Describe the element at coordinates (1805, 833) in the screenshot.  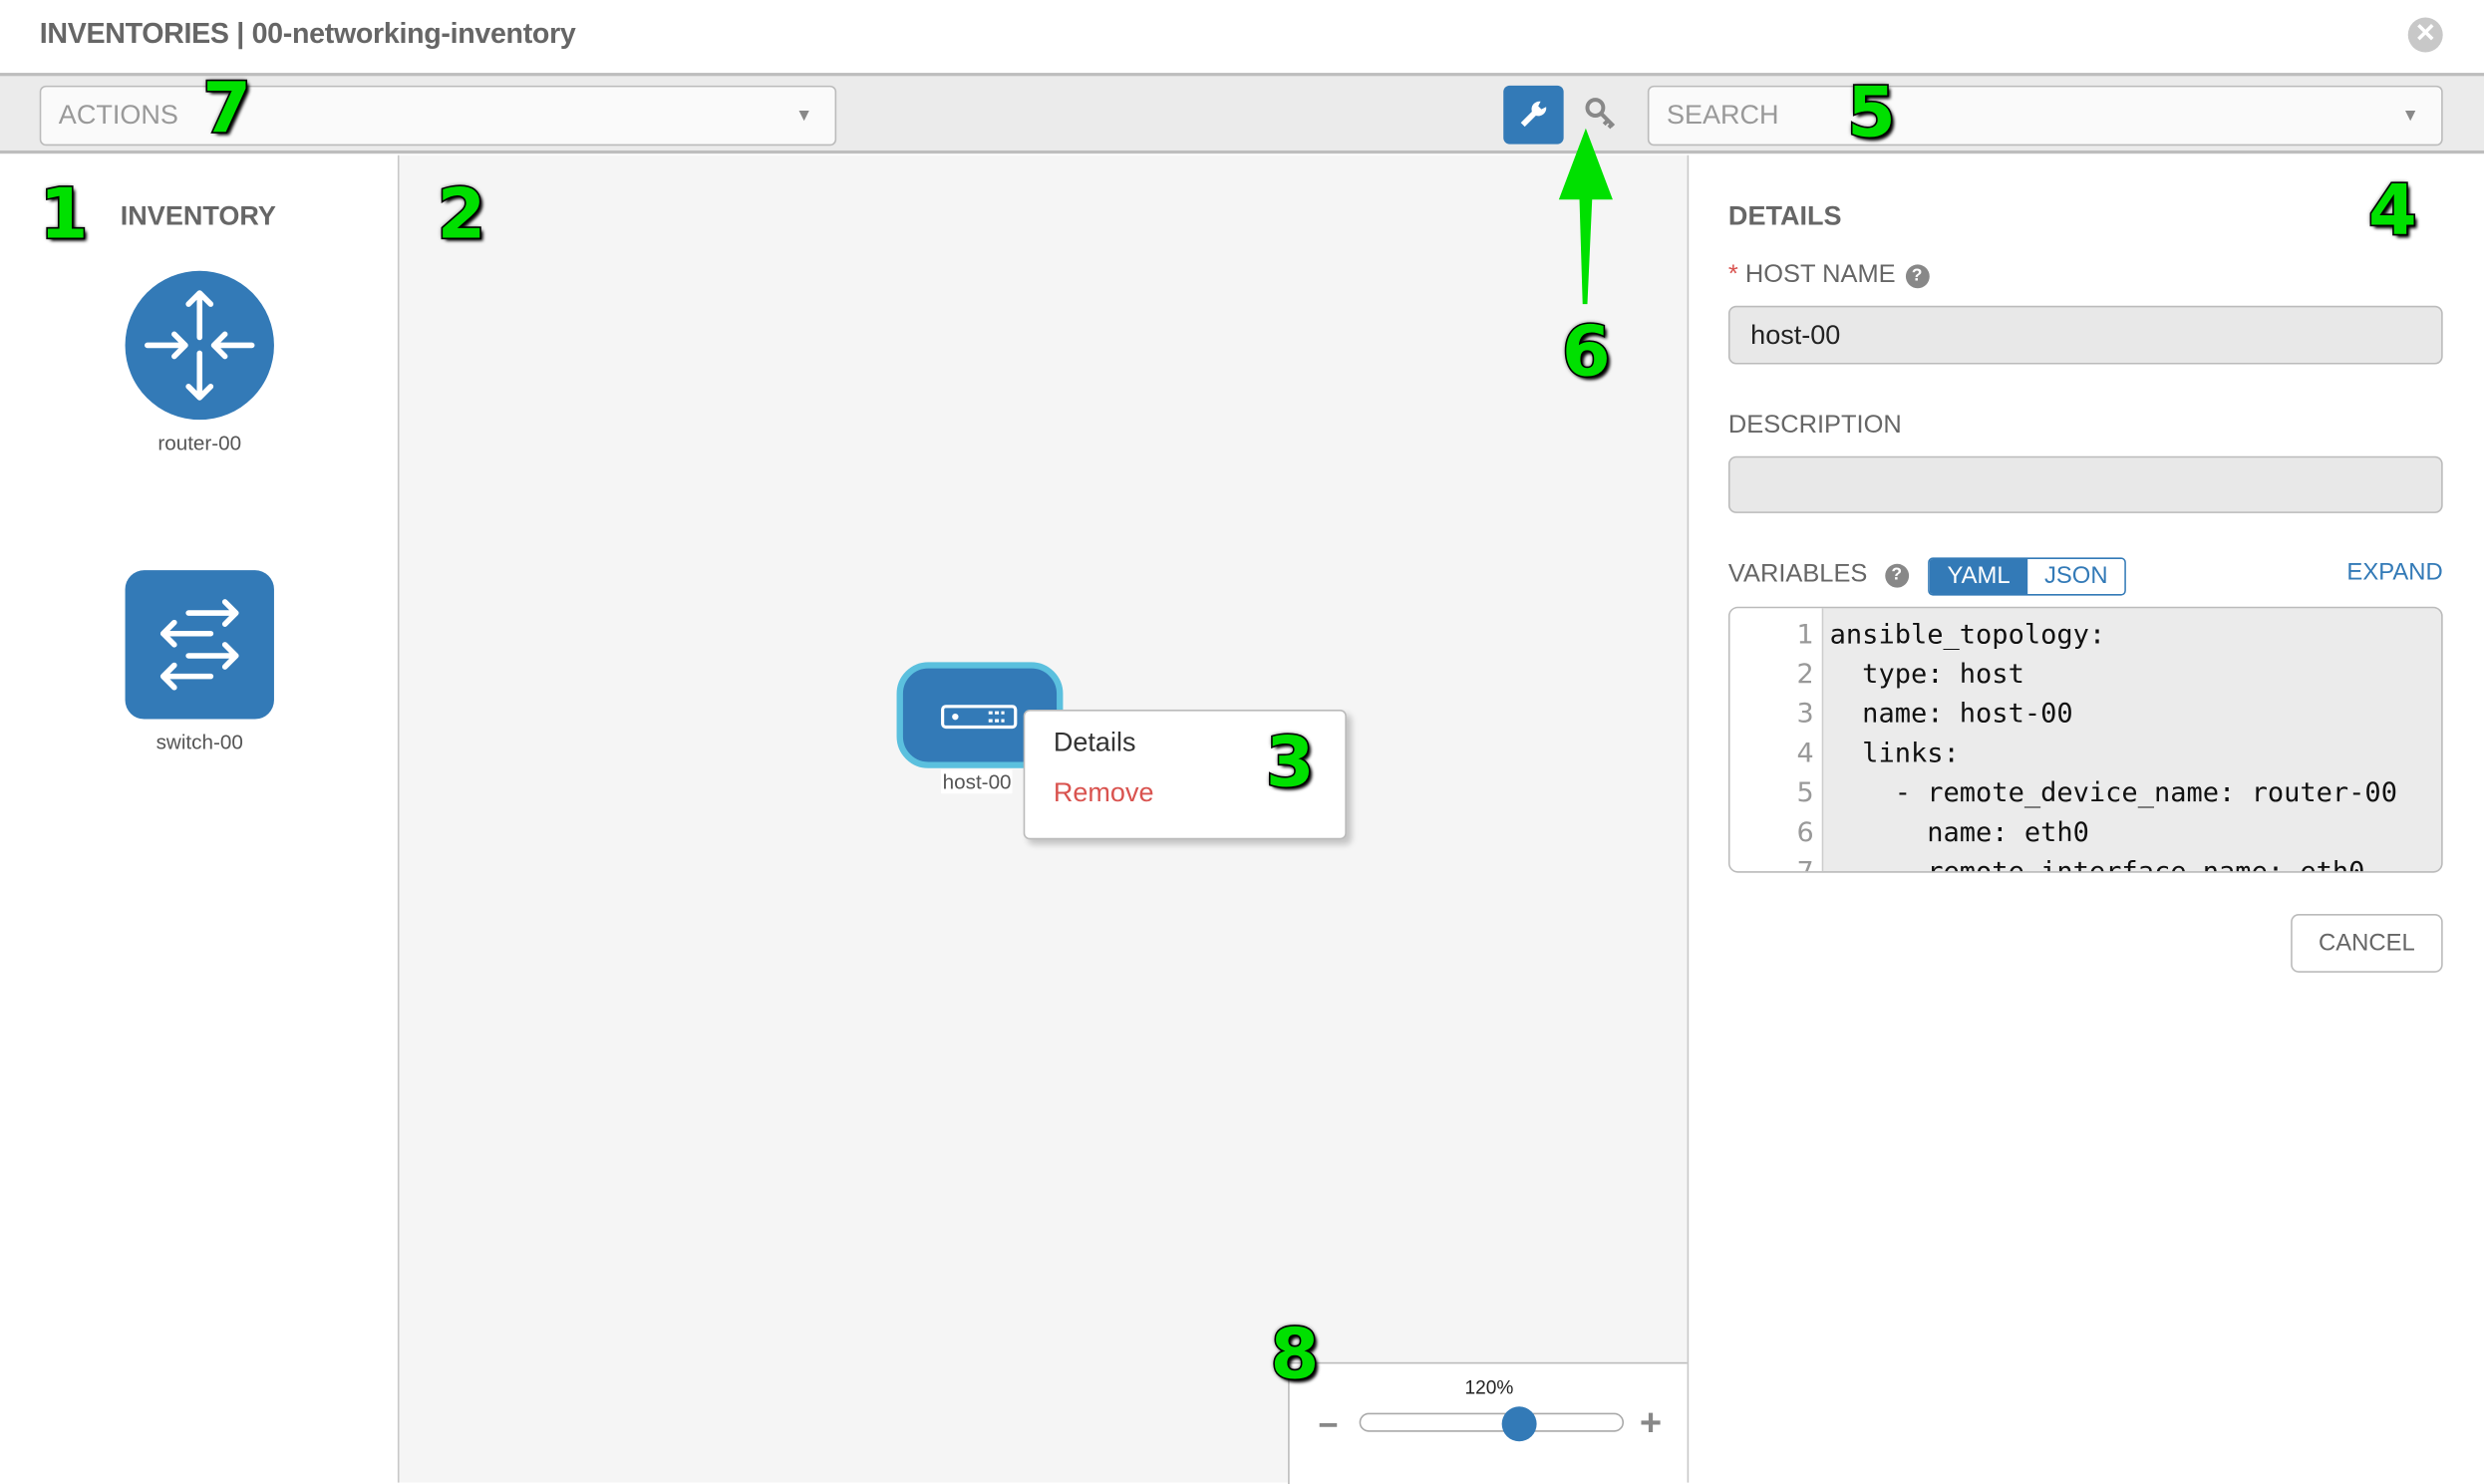
I see `line-number: 6` at that location.